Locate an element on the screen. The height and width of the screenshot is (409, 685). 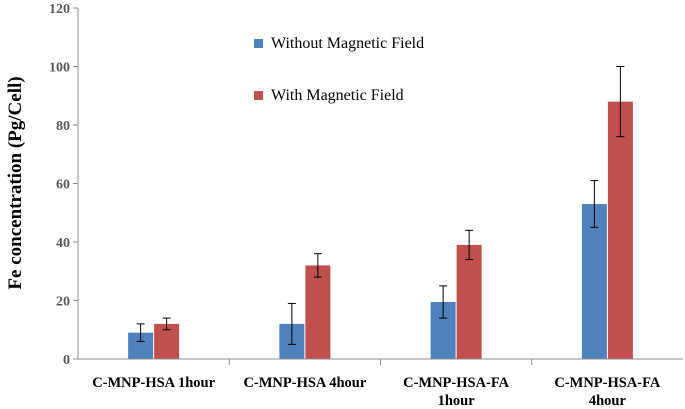
x-tick-label: C-MNP-HSA-FA 4hour is located at coordinates (607, 392).